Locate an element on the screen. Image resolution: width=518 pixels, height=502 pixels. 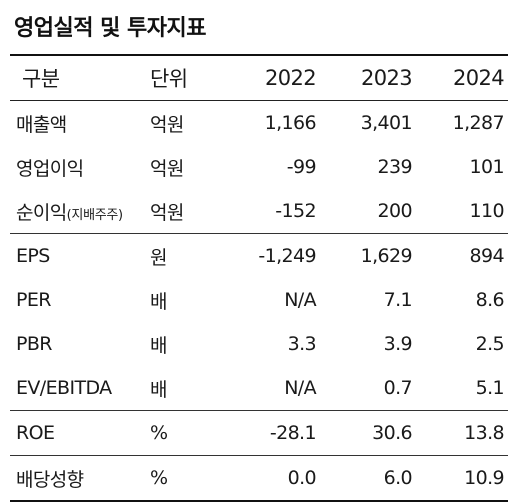
header-item: 구분 is located at coordinates (41, 79).